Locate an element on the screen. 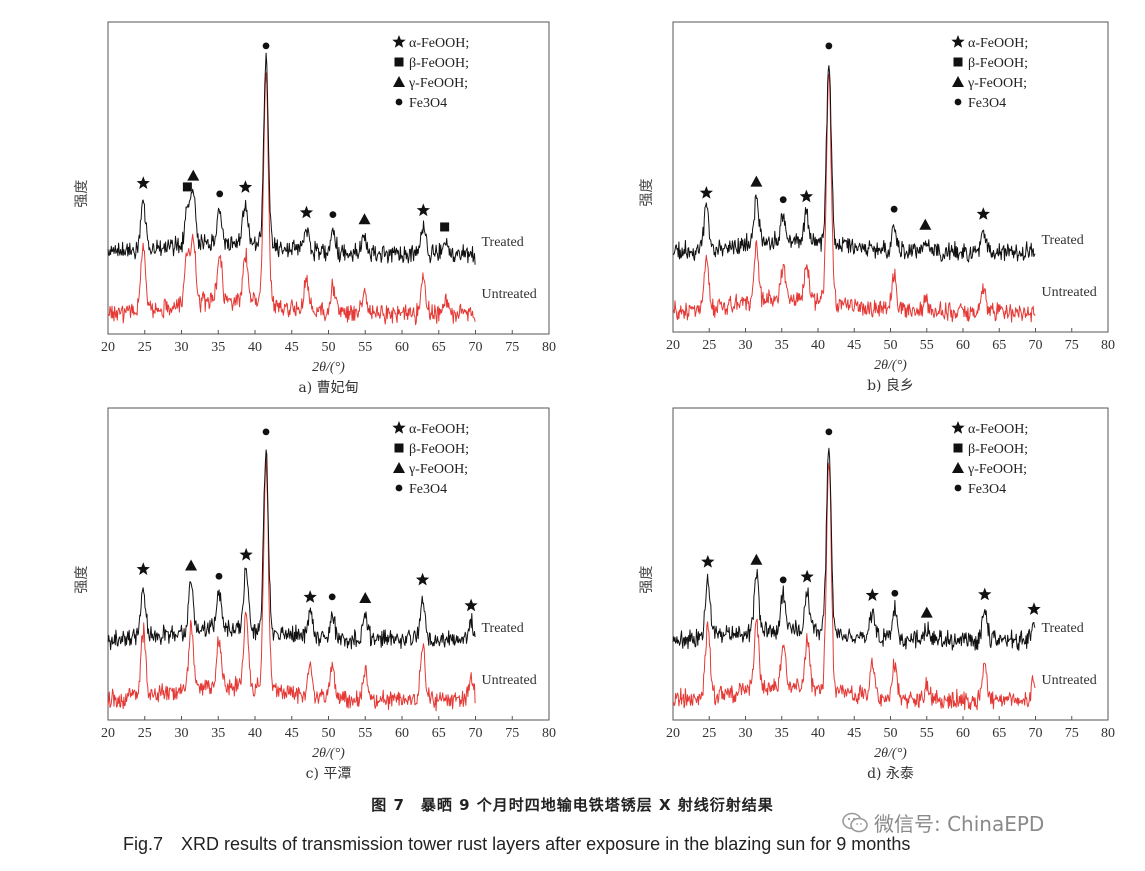  x-tick-label: 55 is located at coordinates (927, 733).